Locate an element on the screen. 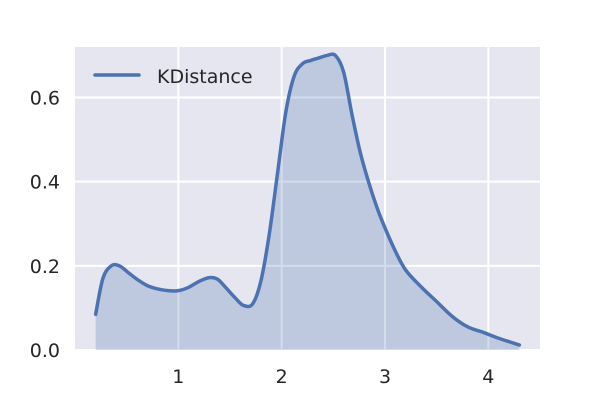 This screenshot has width=600, height=400. x-tick-label: 4 is located at coordinates (488, 377).